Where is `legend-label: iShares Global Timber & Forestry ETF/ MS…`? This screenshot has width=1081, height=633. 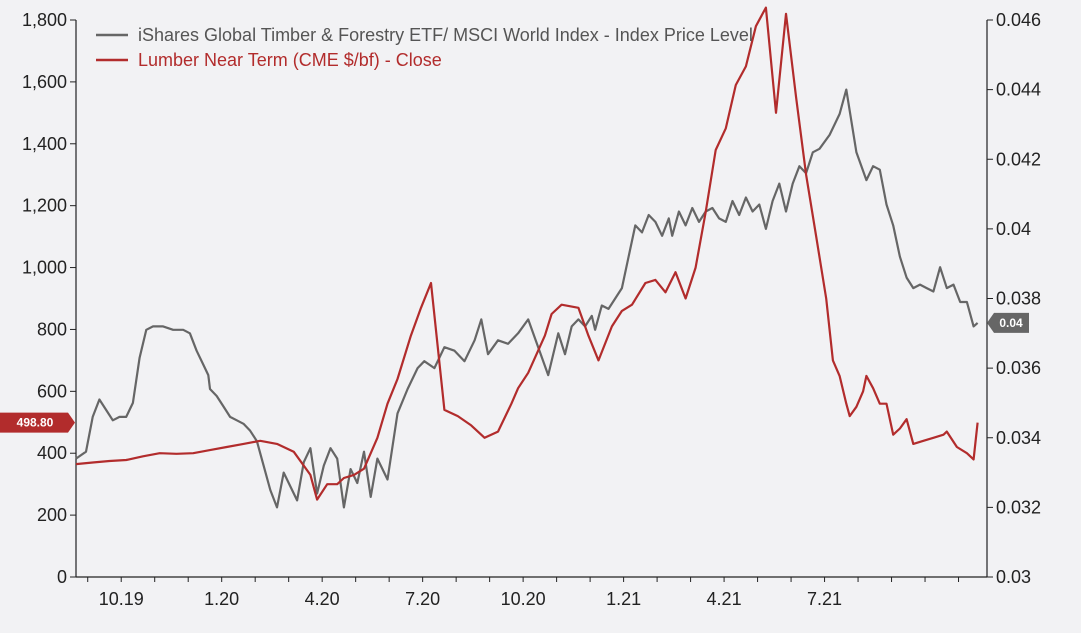
legend-label: iShares Global Timber & Forestry ETF/ MS… is located at coordinates (445, 35).